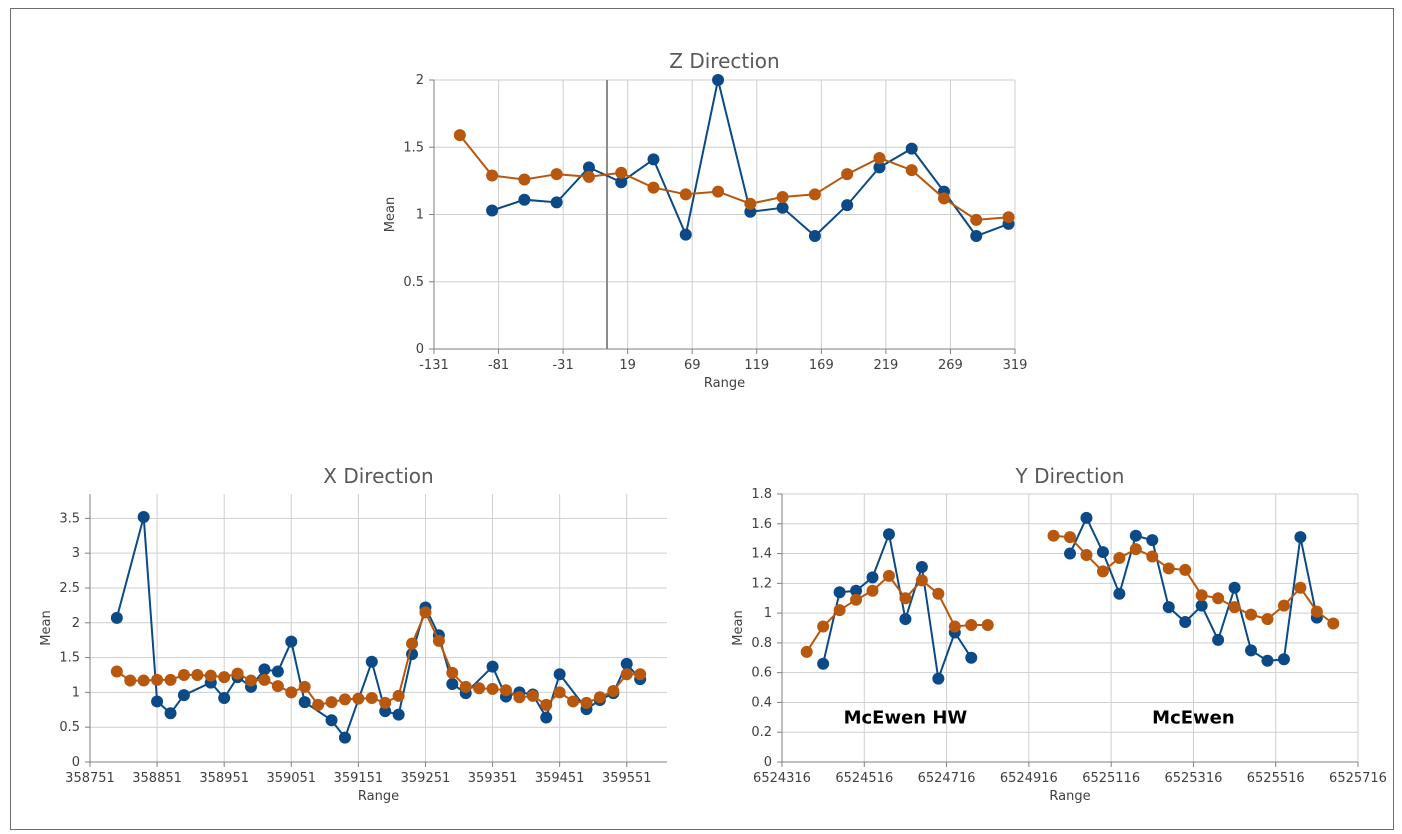 The image size is (1402, 834). What do you see at coordinates (821, 365) in the screenshot?
I see `x-tick-label: 169` at bounding box center [821, 365].